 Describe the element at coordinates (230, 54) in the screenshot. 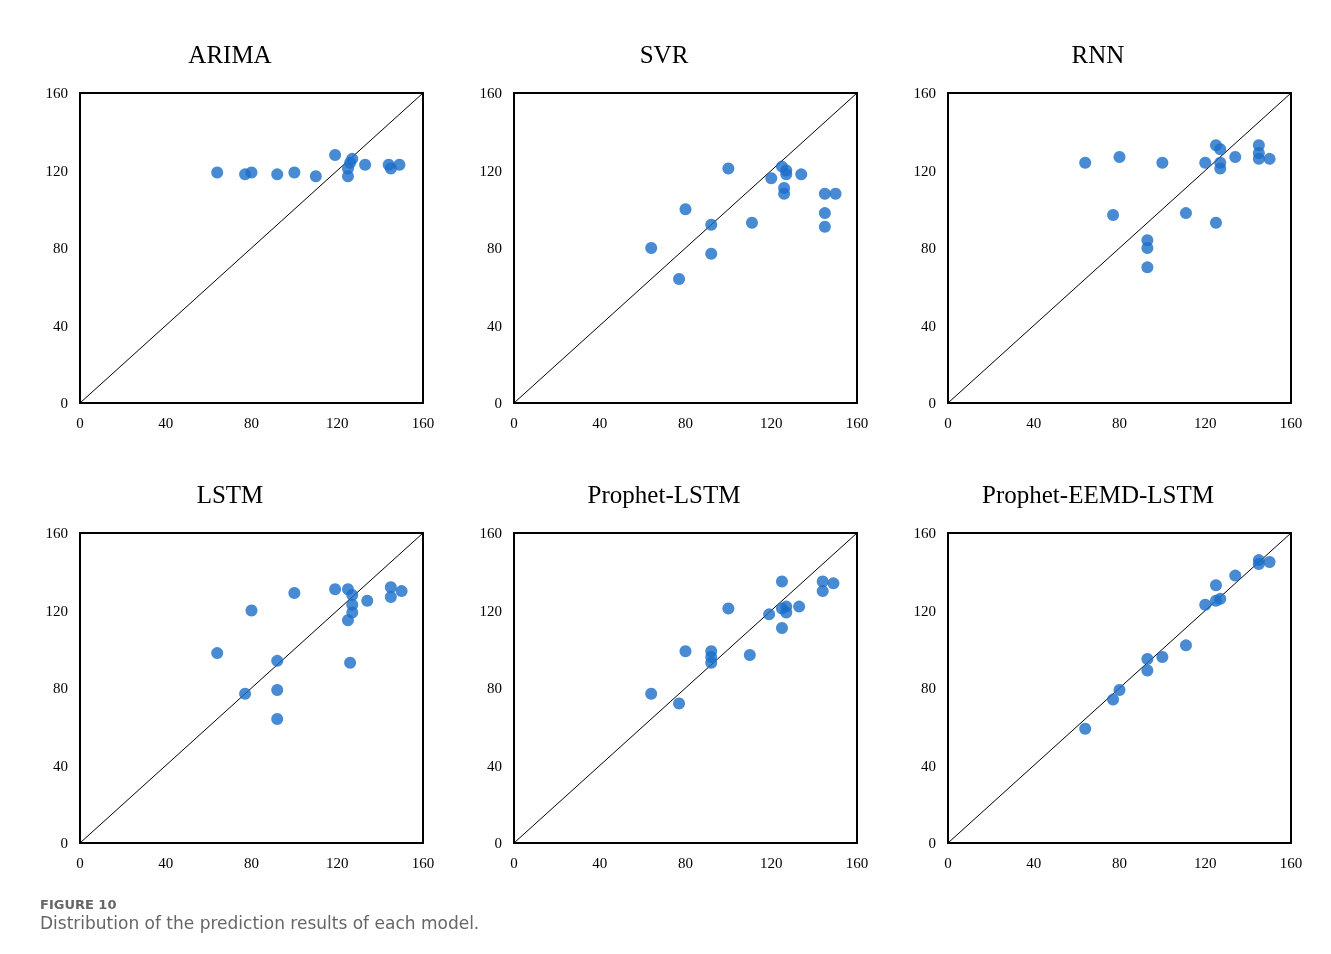

I see `chart-title: ARIMA` at that location.